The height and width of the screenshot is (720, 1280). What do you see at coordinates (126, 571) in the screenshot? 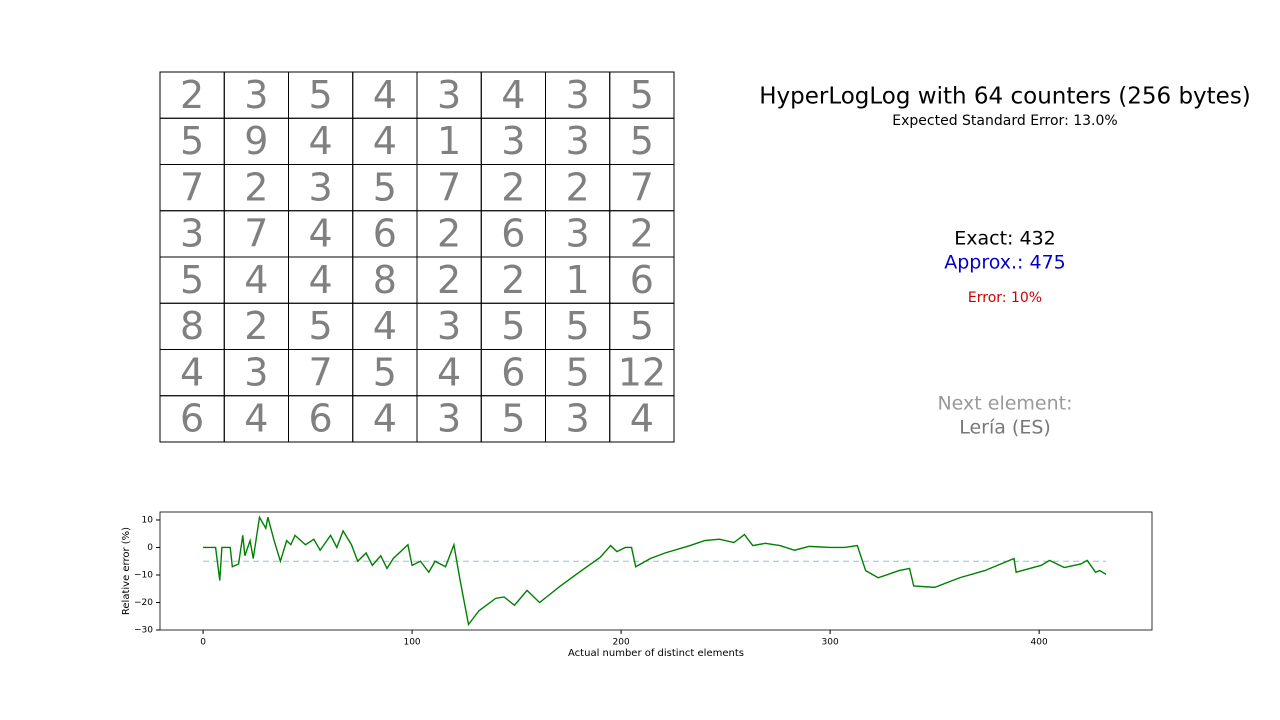
I see `y-axis-label: Relative error (%)` at bounding box center [126, 571].